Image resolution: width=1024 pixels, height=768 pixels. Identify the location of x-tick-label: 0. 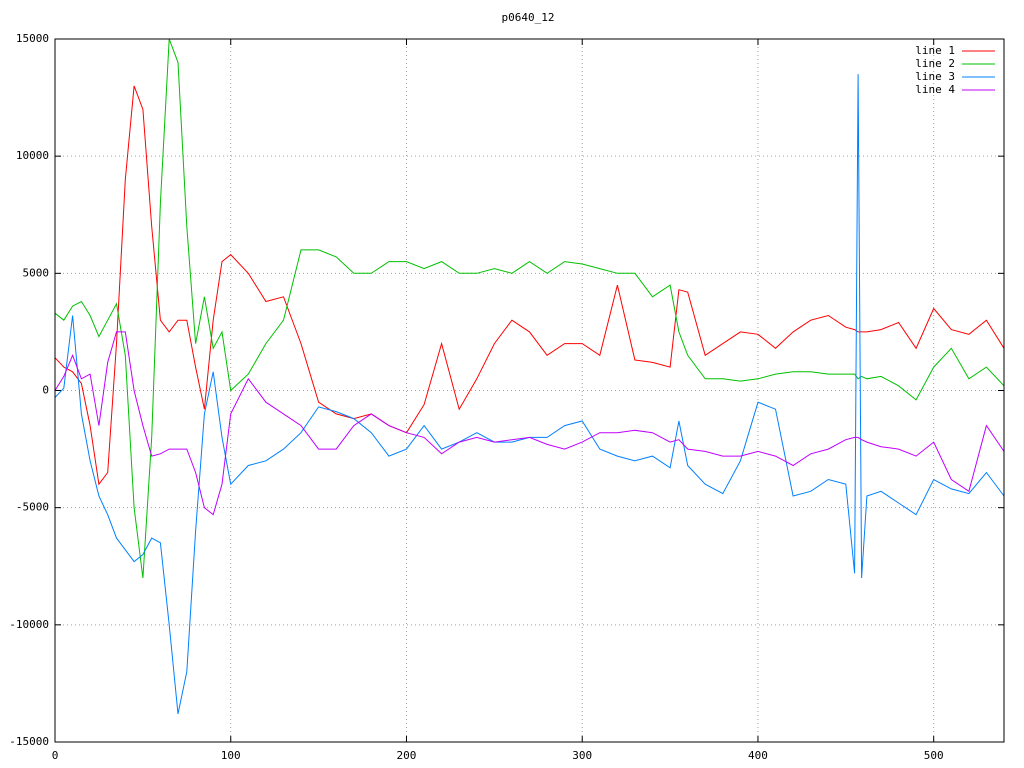
(55, 755).